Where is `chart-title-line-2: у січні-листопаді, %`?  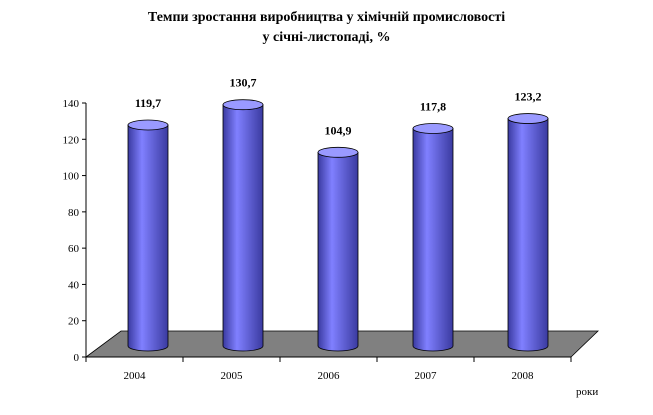
chart-title-line-2: у січні-листопаді, % is located at coordinates (326, 37).